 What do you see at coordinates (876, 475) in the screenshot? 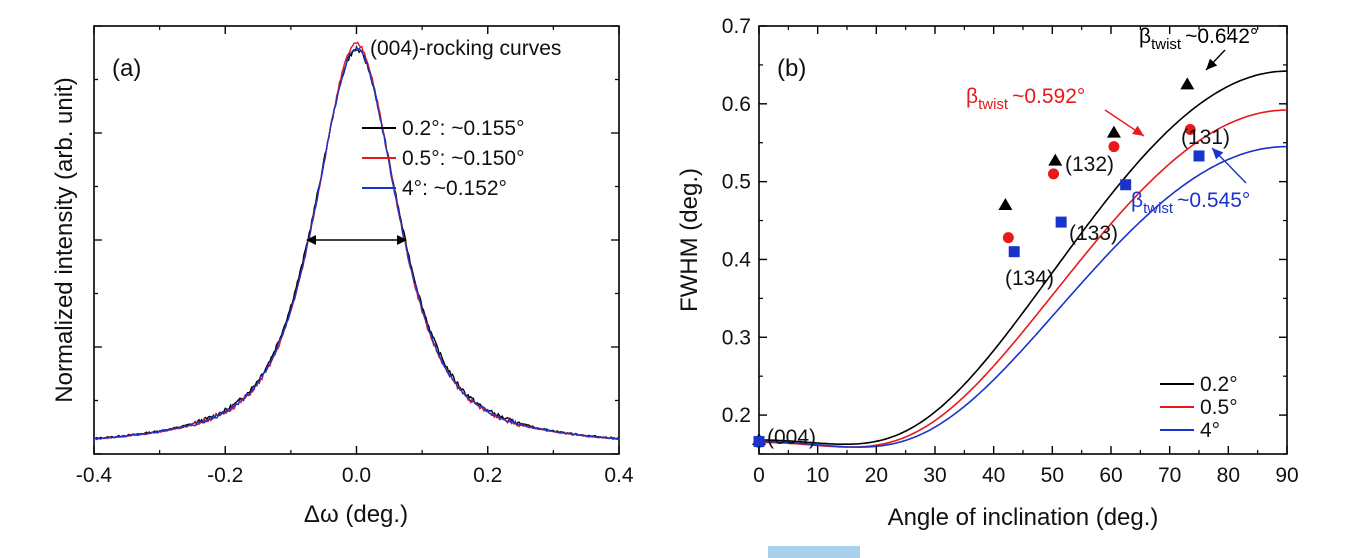
I see `b-xtick-label: 20` at bounding box center [876, 475].